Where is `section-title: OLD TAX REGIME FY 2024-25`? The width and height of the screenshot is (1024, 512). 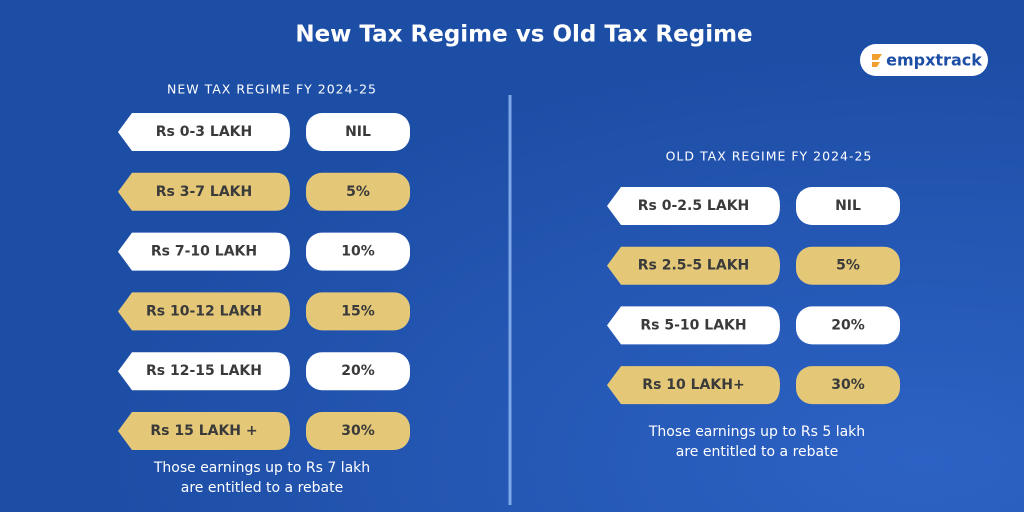 section-title: OLD TAX REGIME FY 2024-25 is located at coordinates (769, 156).